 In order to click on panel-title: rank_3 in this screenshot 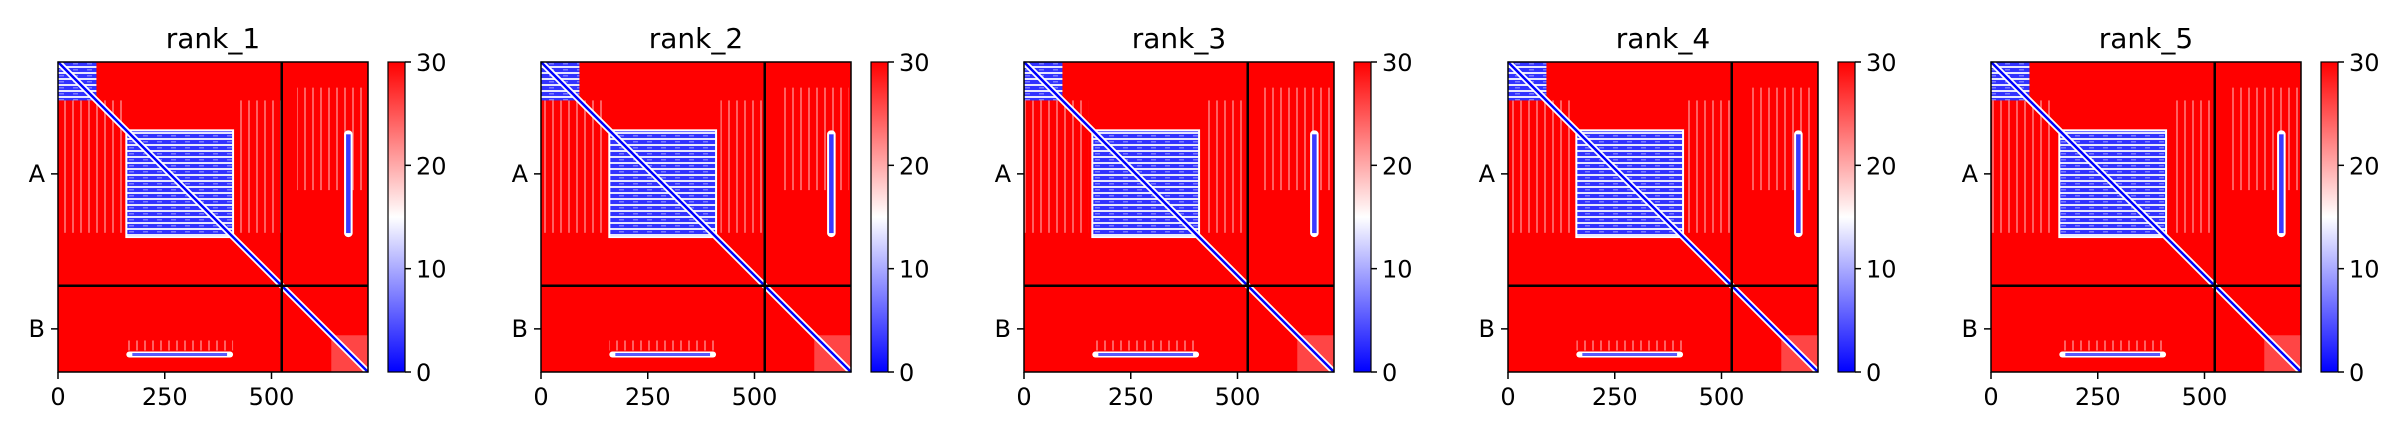, I will do `click(1179, 38)`.